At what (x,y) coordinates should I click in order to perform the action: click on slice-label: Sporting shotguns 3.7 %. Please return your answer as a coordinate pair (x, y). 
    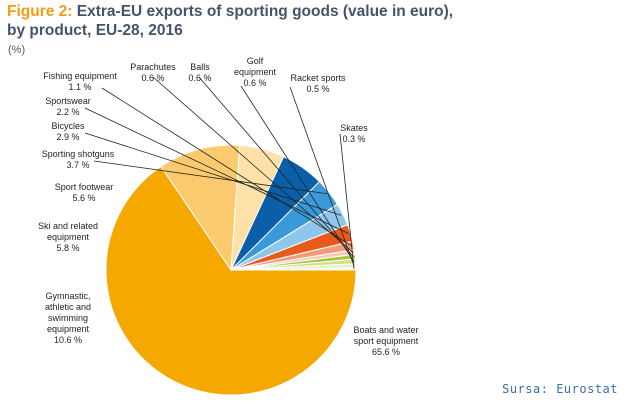
    Looking at the image, I should click on (78, 159).